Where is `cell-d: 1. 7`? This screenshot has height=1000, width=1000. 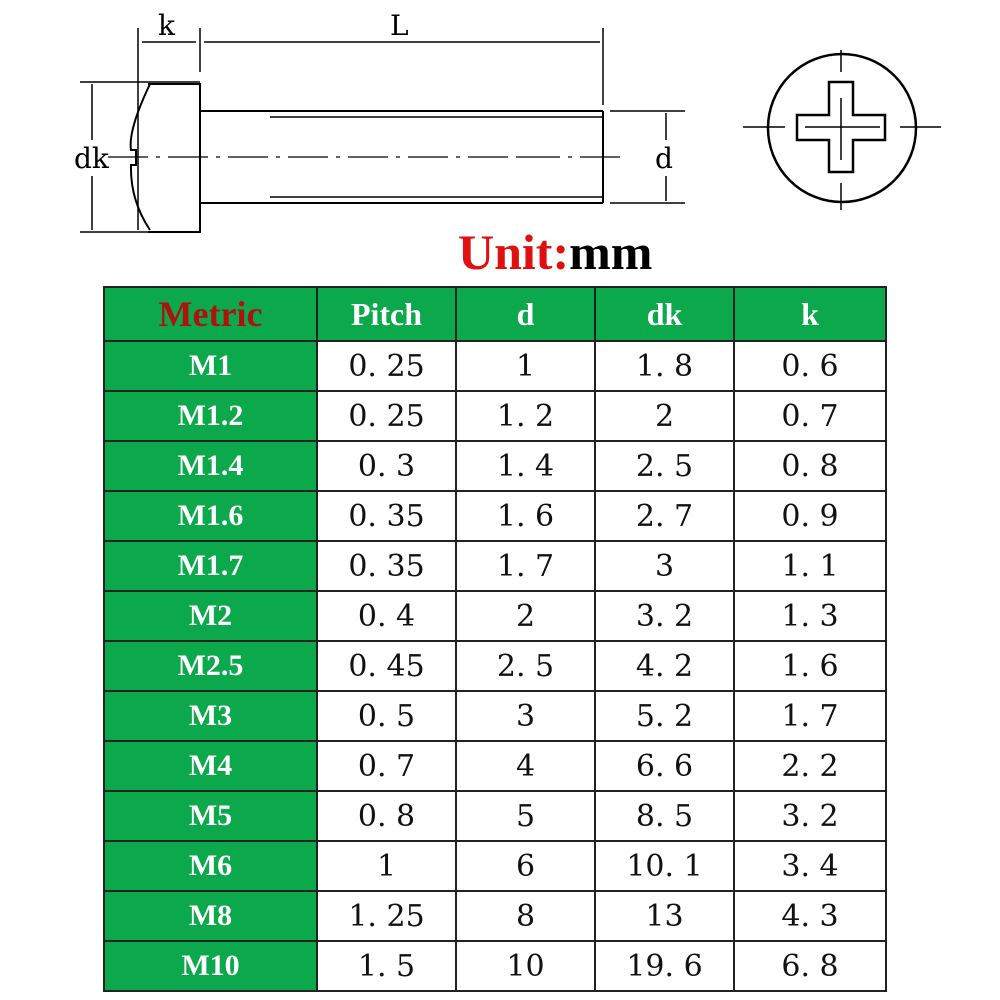 cell-d: 1. 7 is located at coordinates (525, 566).